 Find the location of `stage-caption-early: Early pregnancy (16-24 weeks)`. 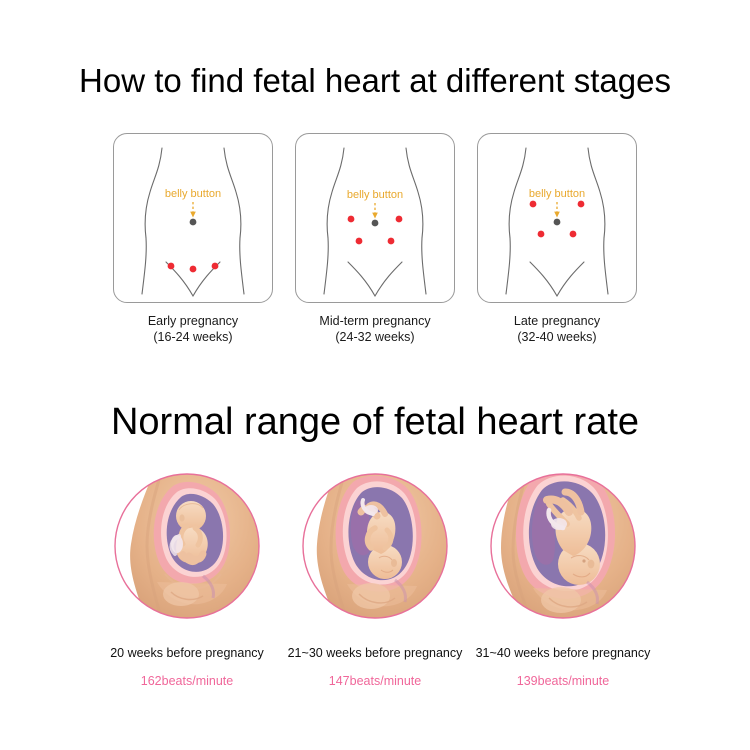

stage-caption-early: Early pregnancy (16-24 weeks) is located at coordinates (193, 329).